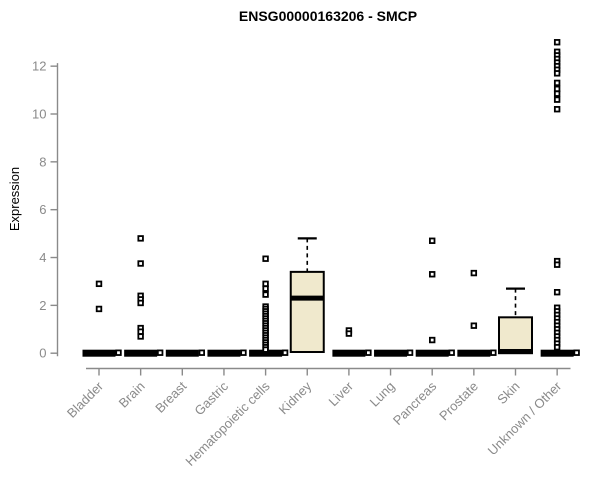 This screenshot has height=500, width=600. I want to click on y-tick-label: 6, so click(42, 209).